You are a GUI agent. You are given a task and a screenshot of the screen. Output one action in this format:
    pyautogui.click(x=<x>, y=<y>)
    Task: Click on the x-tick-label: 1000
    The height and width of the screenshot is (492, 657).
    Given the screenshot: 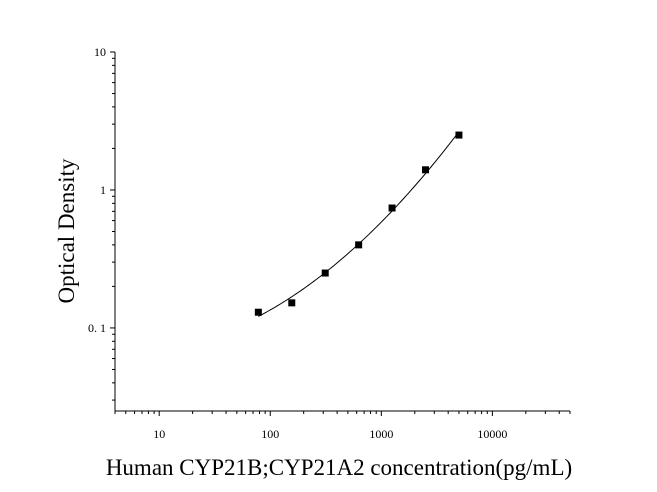 What is the action you would take?
    pyautogui.click(x=381, y=434)
    